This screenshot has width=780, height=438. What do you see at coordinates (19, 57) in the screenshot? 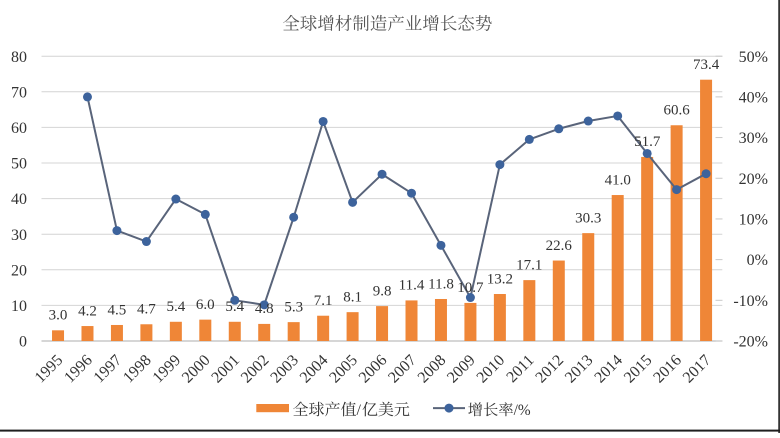
I see `svg-text: 80` at bounding box center [19, 57].